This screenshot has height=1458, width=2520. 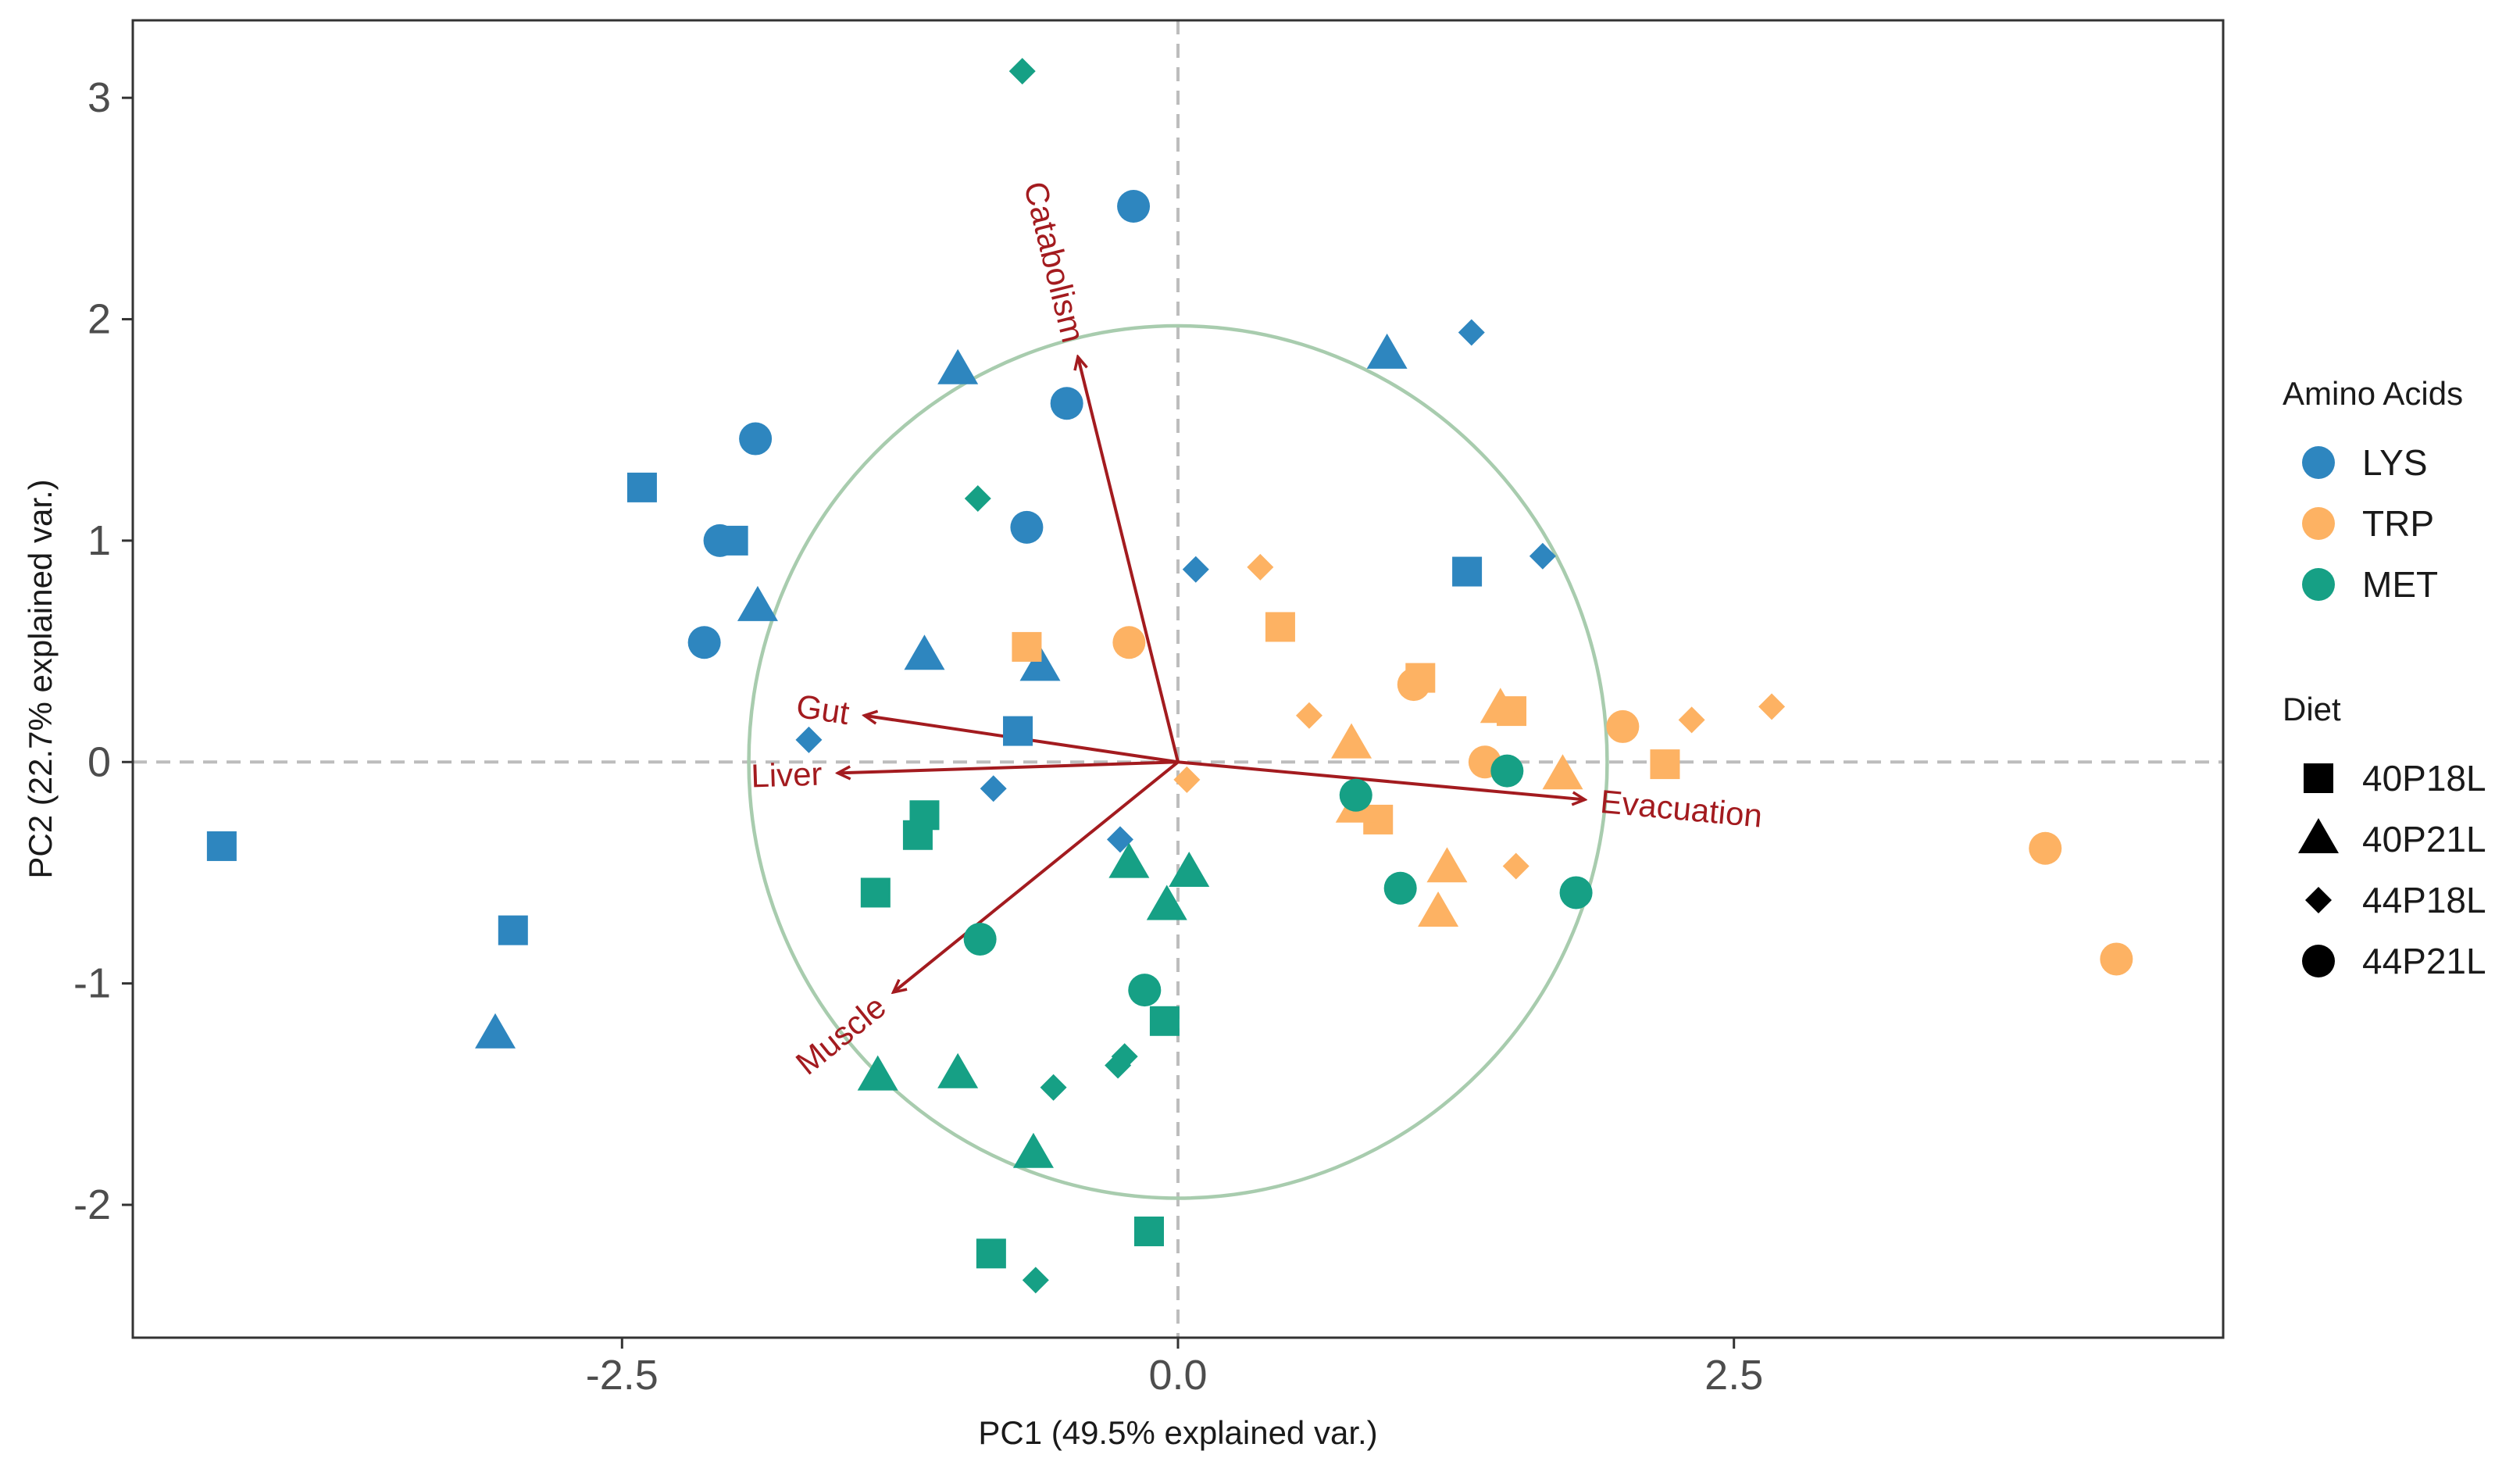 I want to click on loading-arrow-liver, so click(x=1008, y=766).